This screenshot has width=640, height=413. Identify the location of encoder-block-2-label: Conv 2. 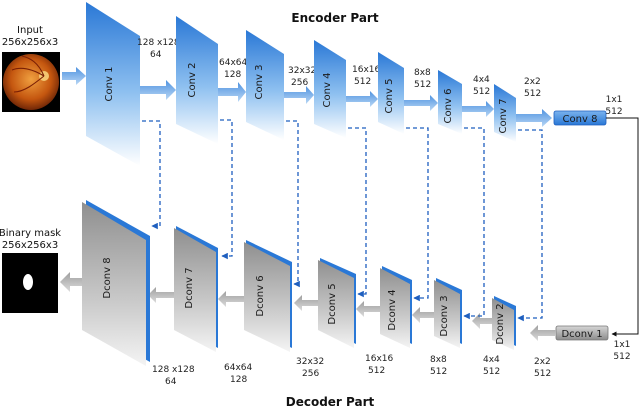
(192, 80).